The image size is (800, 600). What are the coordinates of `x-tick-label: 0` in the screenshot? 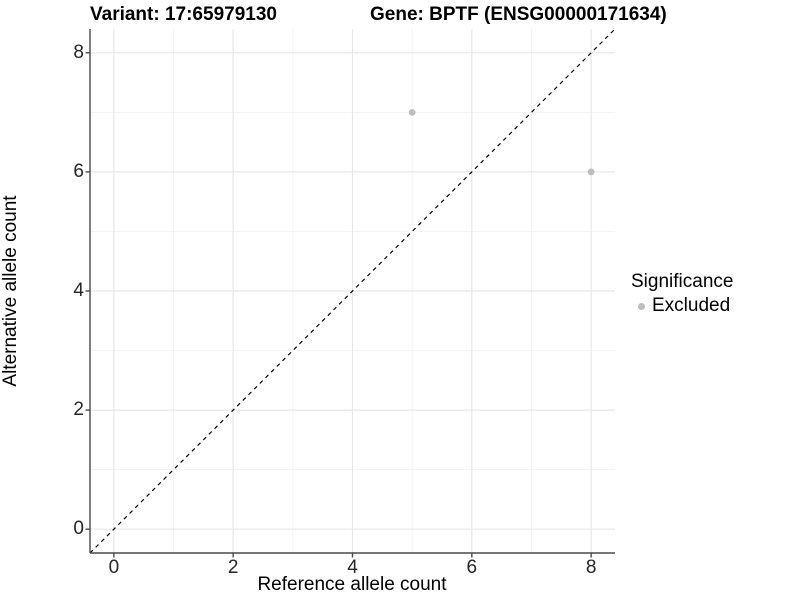 It's located at (114, 567).